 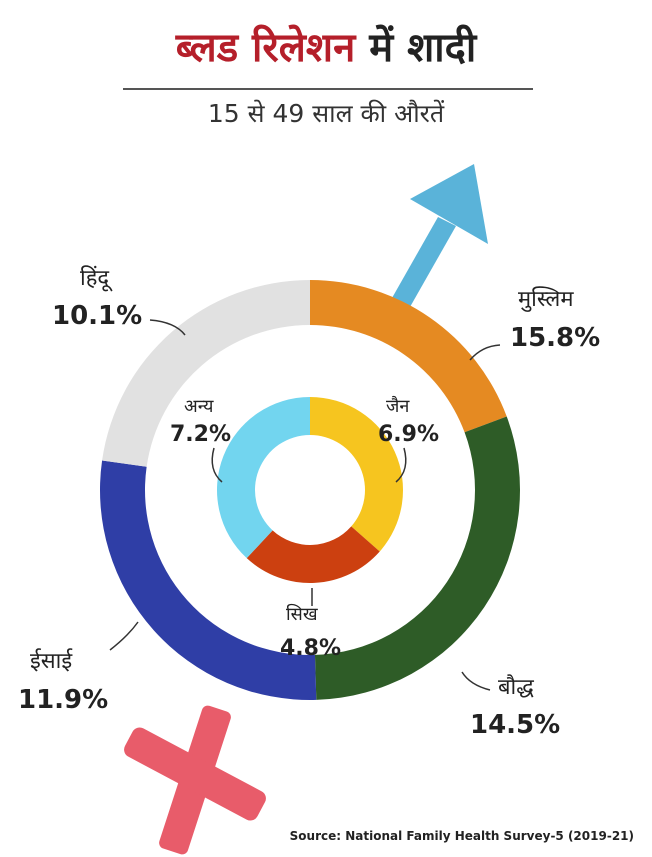 What do you see at coordinates (96, 278) in the screenshot?
I see `label-hindu-name: हिंदू` at bounding box center [96, 278].